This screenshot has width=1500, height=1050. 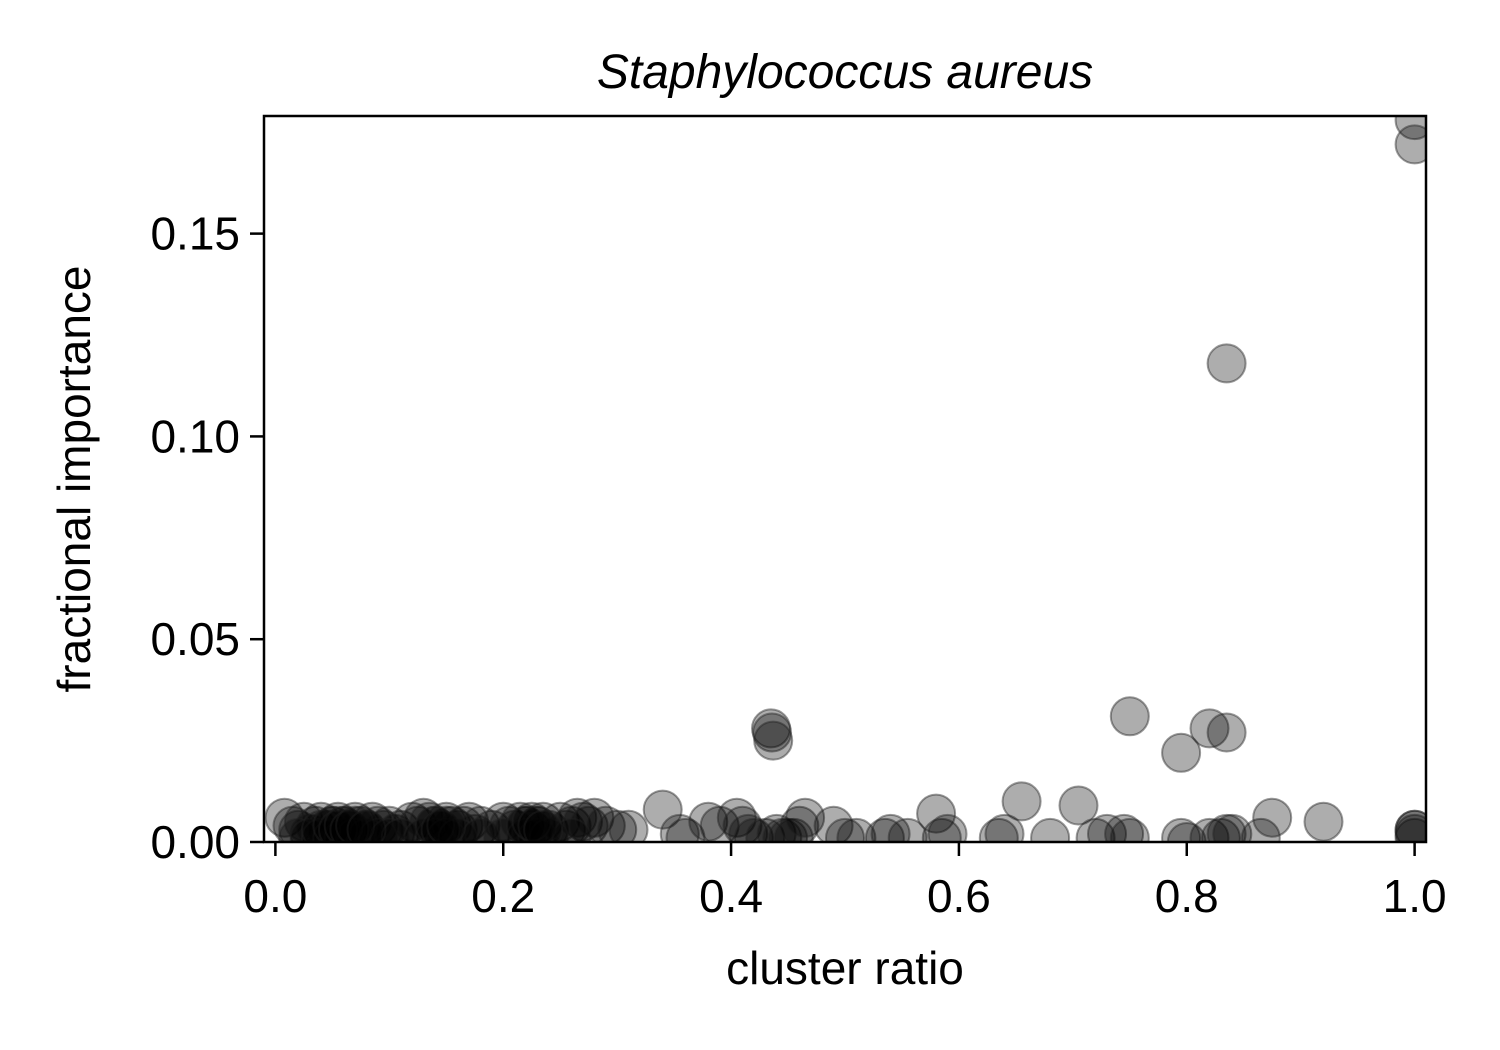 What do you see at coordinates (845, 882) in the screenshot?
I see `x-axis-ticks: 0.0 0.2 0.4 0.6 0.8 1.0` at bounding box center [845, 882].